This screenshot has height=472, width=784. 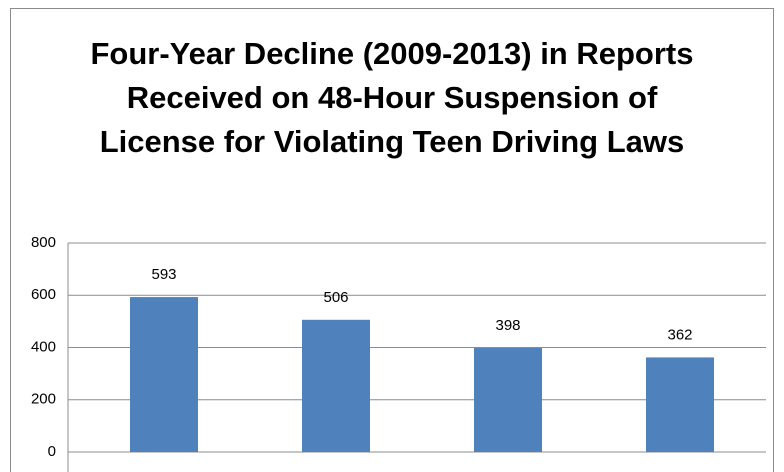 I want to click on data-label: 398, so click(x=507, y=325).